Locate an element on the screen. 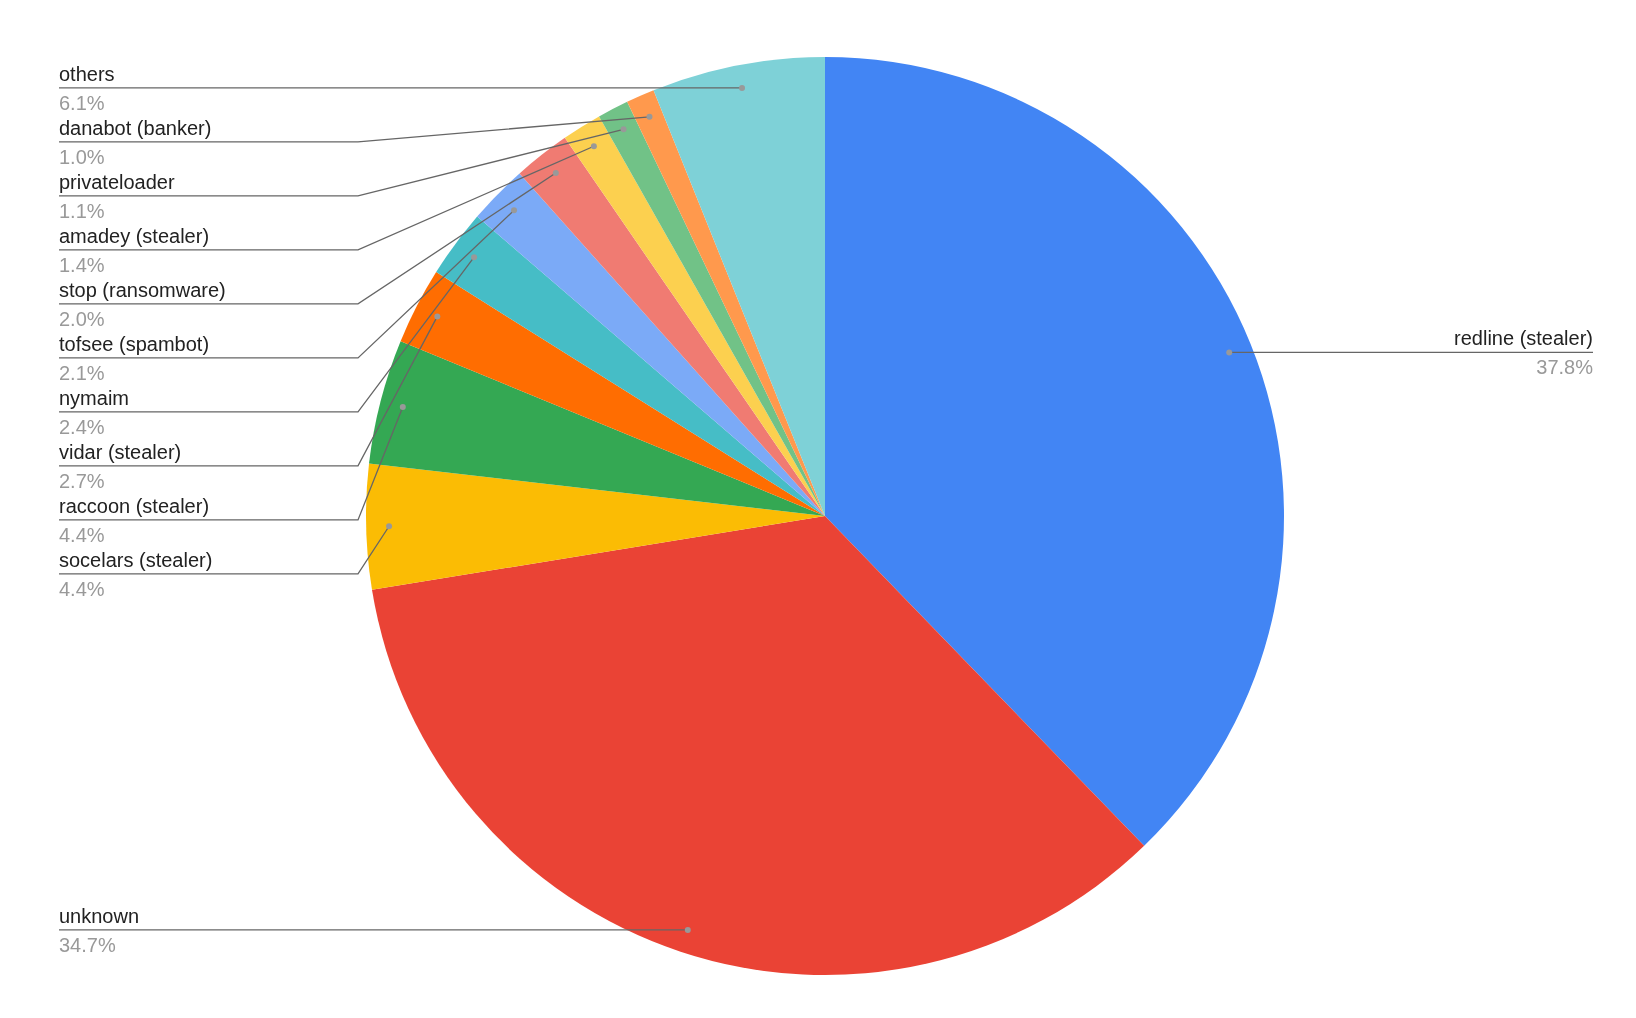 This screenshot has width=1636, height=1018. data-label: 1.0% is located at coordinates (82, 156).